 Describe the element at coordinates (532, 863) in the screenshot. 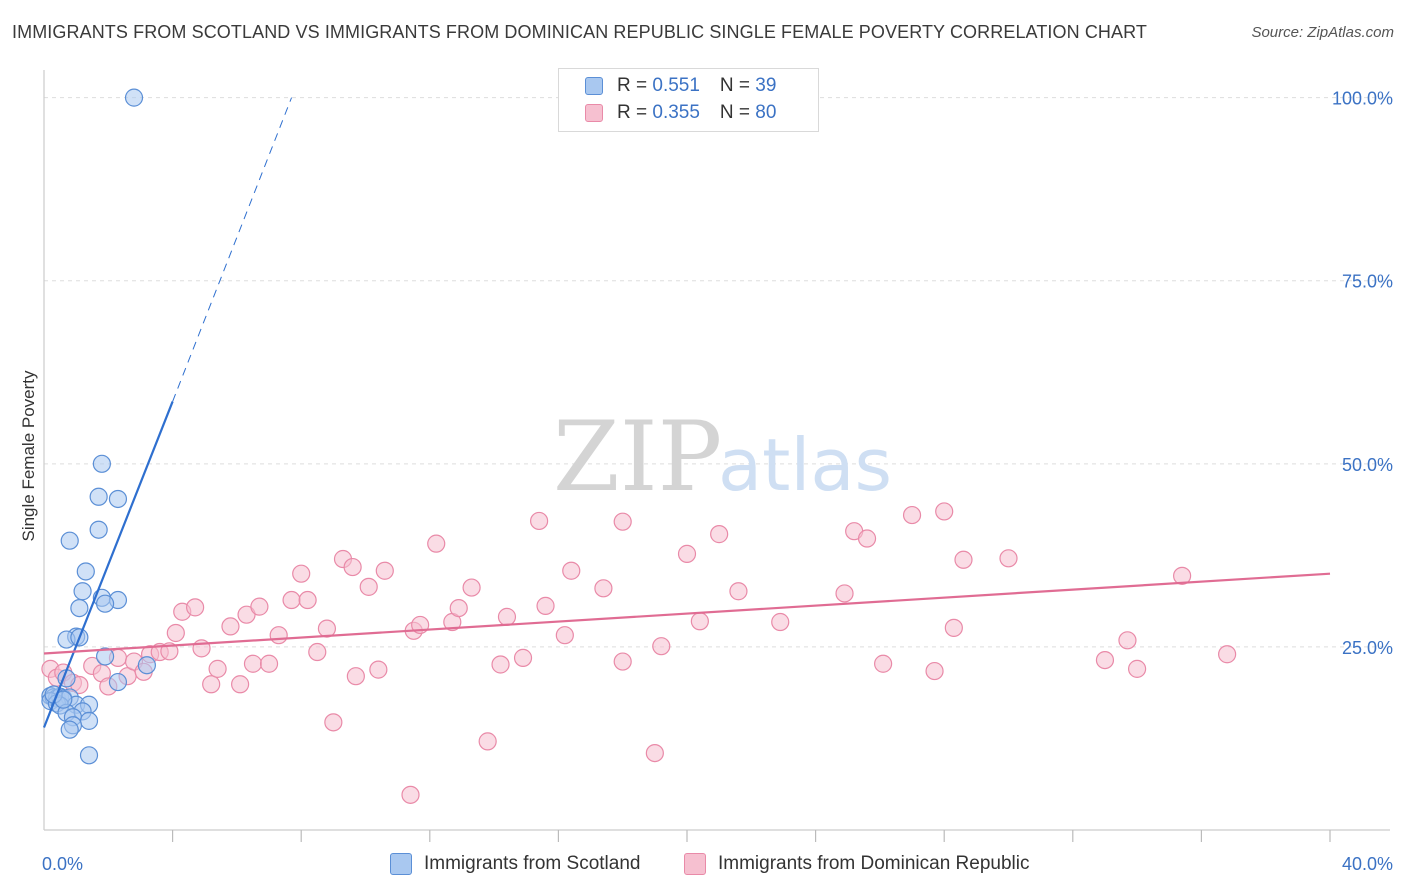

I see `bottom-legend-label-scotland: Immigrants from Scotland` at that location.